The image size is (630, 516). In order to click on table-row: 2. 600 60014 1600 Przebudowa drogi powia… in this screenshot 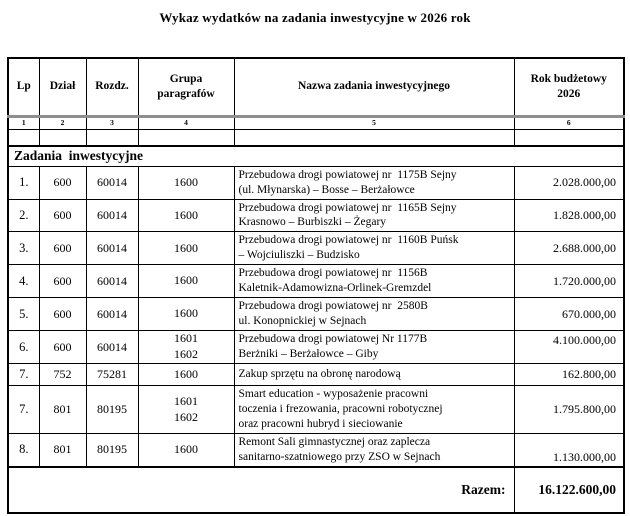, I will do `click(316, 215)`.